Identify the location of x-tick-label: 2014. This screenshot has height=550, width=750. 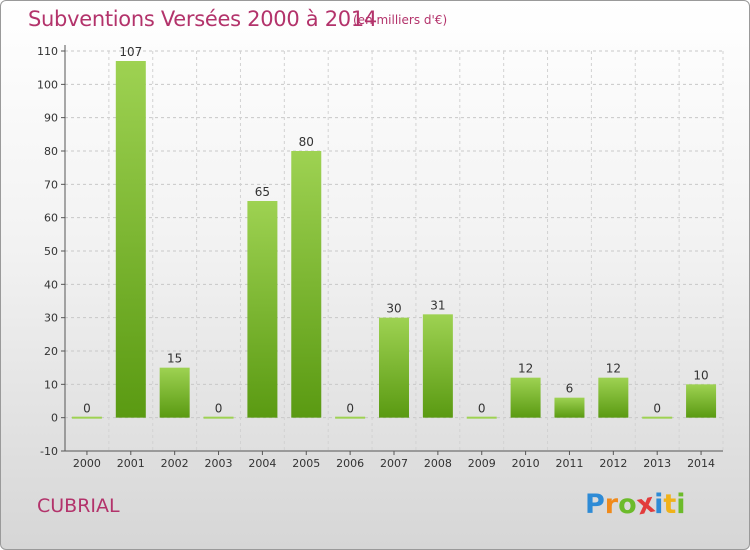
(701, 463).